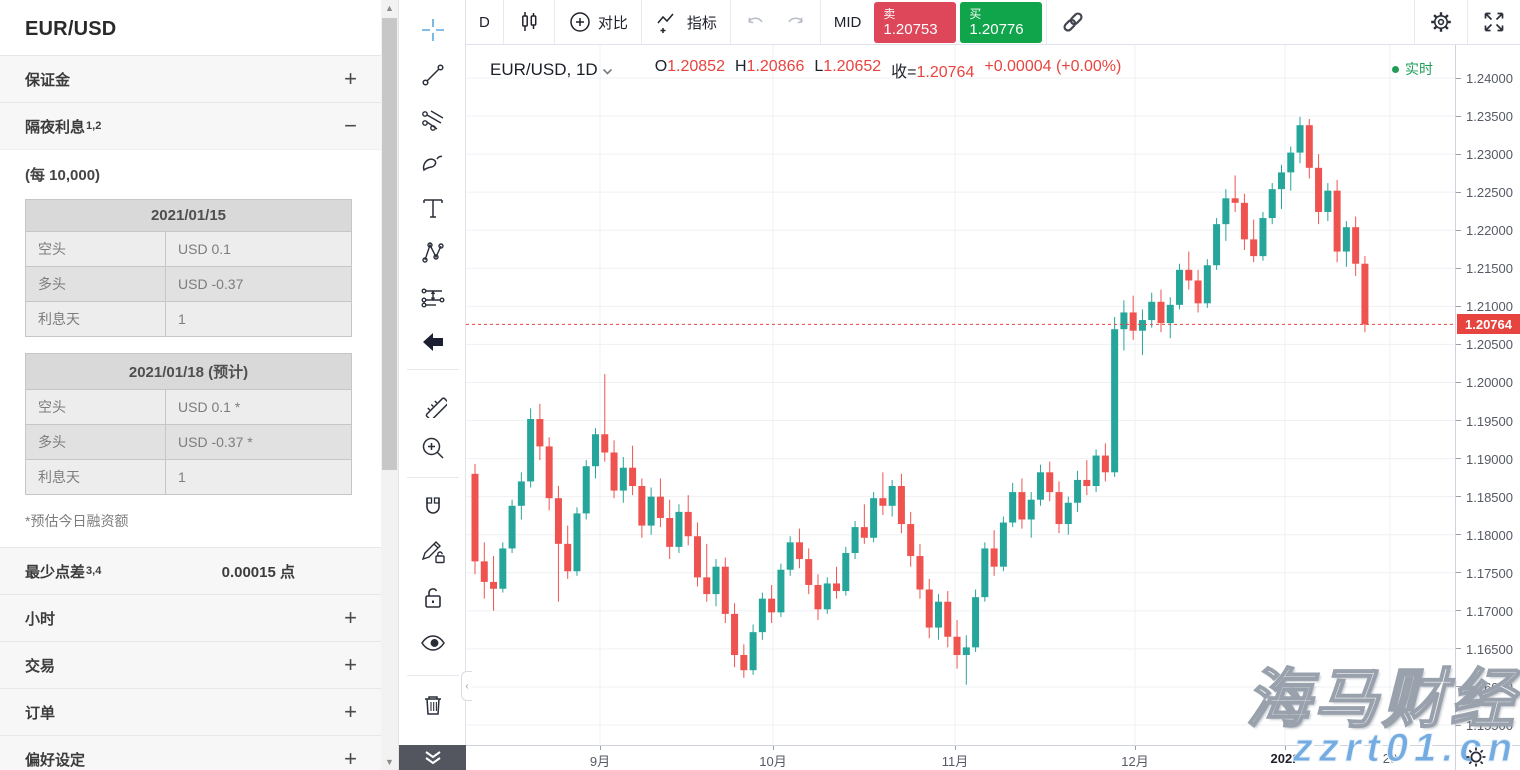  Describe the element at coordinates (848, 22) in the screenshot. I see `mid-price-button: MID` at that location.